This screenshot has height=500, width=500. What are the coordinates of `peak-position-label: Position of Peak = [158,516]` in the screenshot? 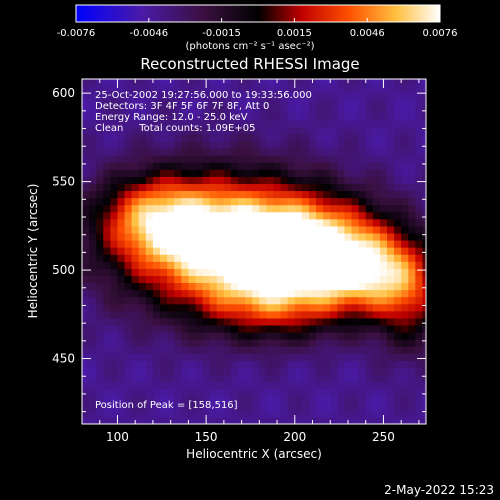 It's located at (166, 405).